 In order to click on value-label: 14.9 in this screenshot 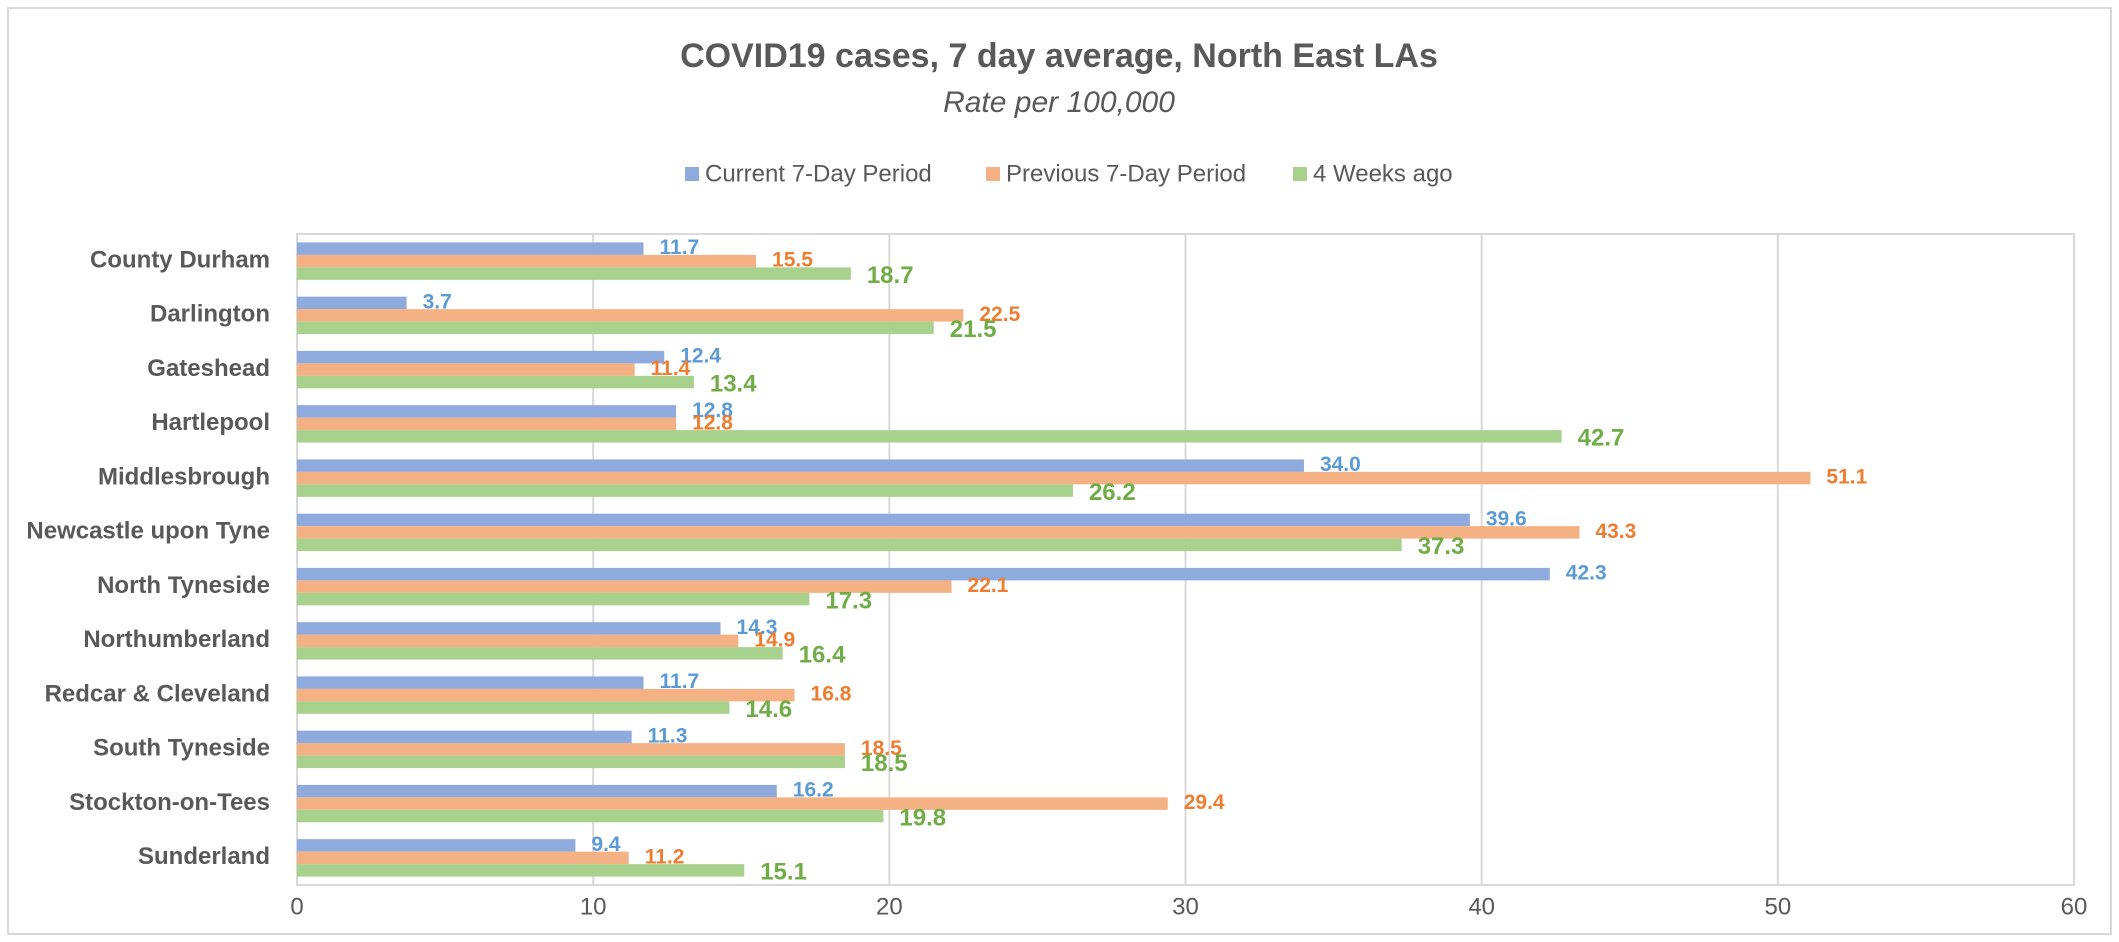, I will do `click(774, 639)`.